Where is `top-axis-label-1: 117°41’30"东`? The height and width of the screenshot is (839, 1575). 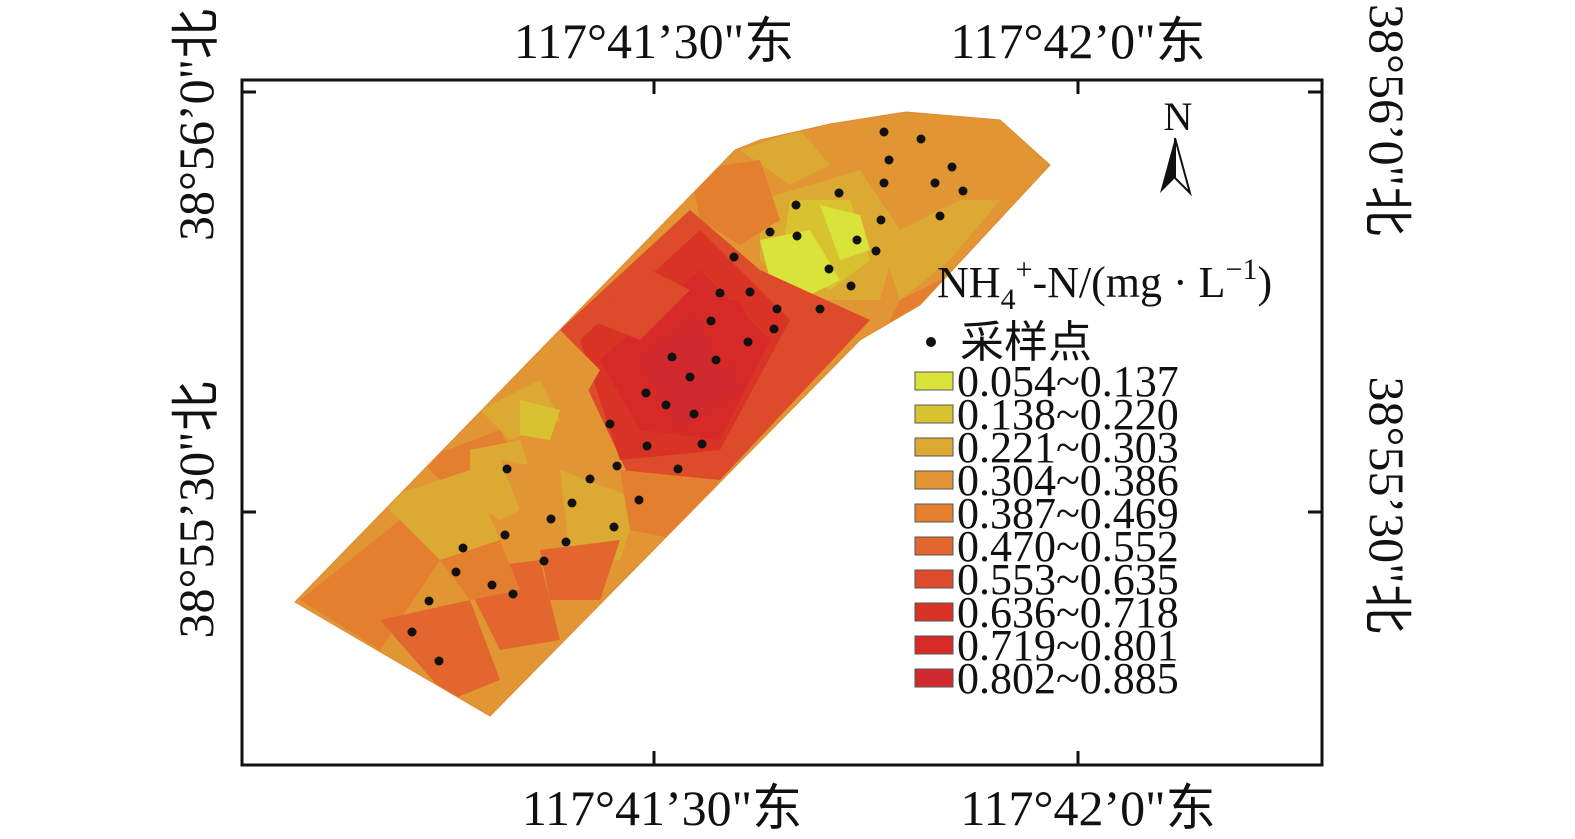 top-axis-label-1: 117°41’30"东 is located at coordinates (654, 41).